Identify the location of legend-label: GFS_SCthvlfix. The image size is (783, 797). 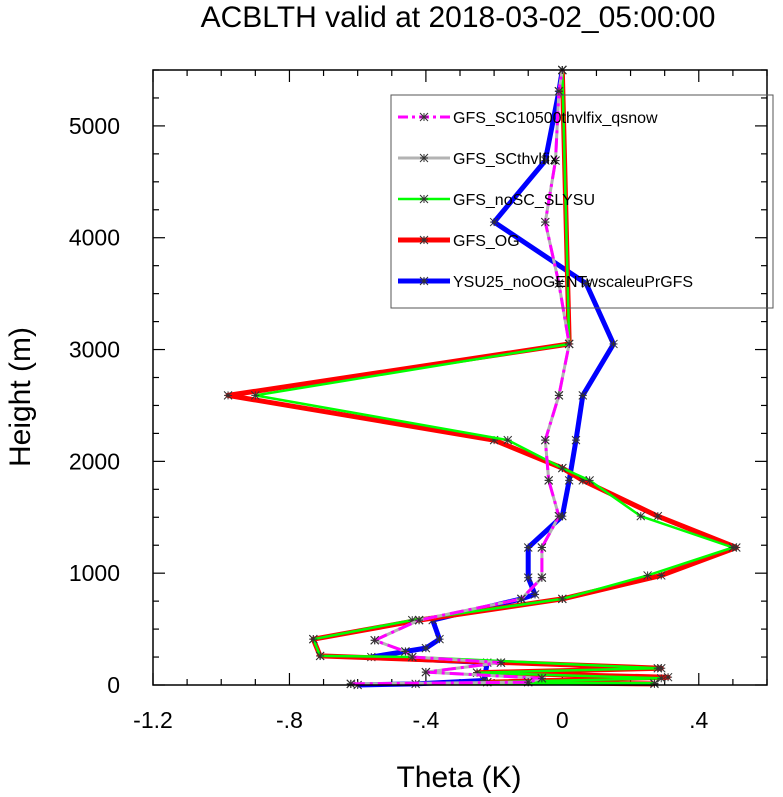
(505, 159).